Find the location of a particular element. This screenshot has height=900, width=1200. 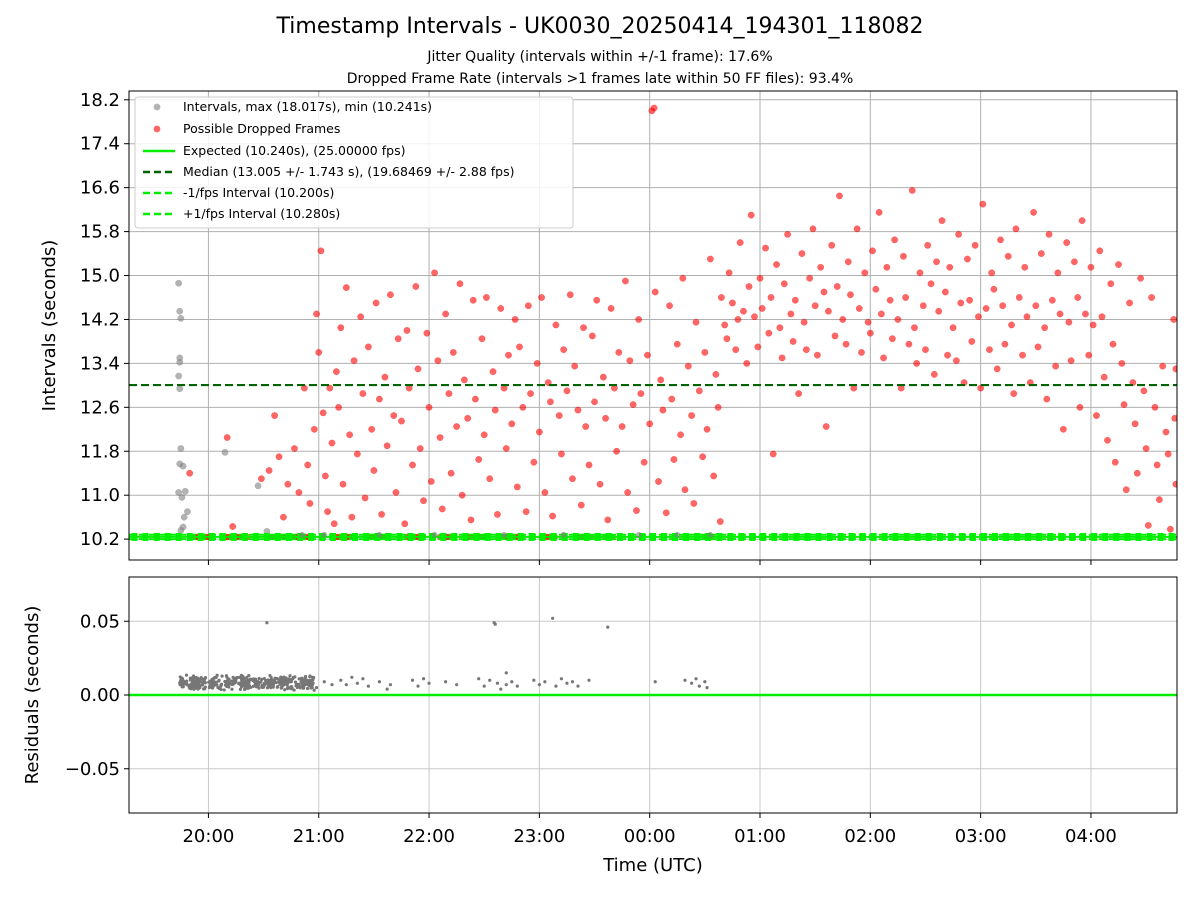

legend-entry-label: Expected (10.240s), (25.00000 fps) is located at coordinates (294, 150).